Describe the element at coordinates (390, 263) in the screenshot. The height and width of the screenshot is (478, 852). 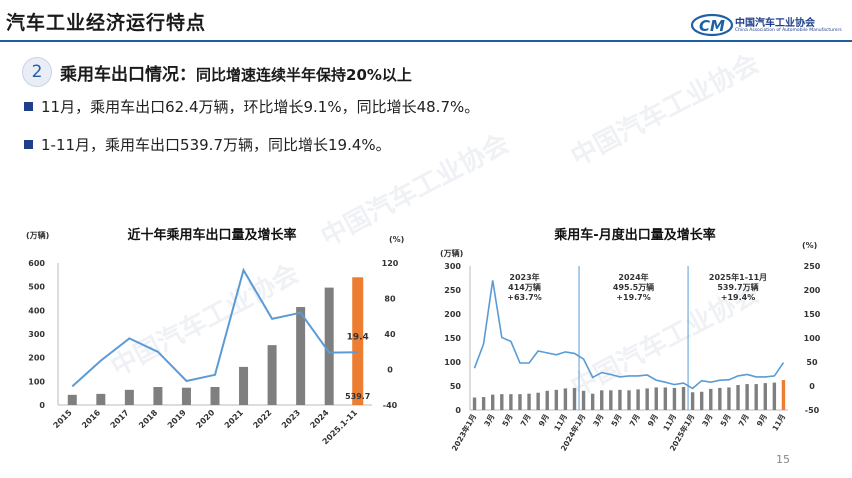
I see `right-tick-label: 120` at that location.